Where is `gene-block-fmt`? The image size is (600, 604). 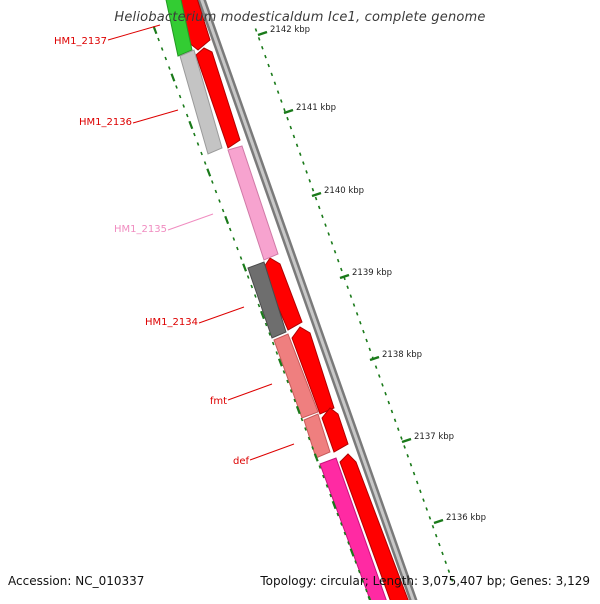 gene-block-fmt is located at coordinates (296, 376).